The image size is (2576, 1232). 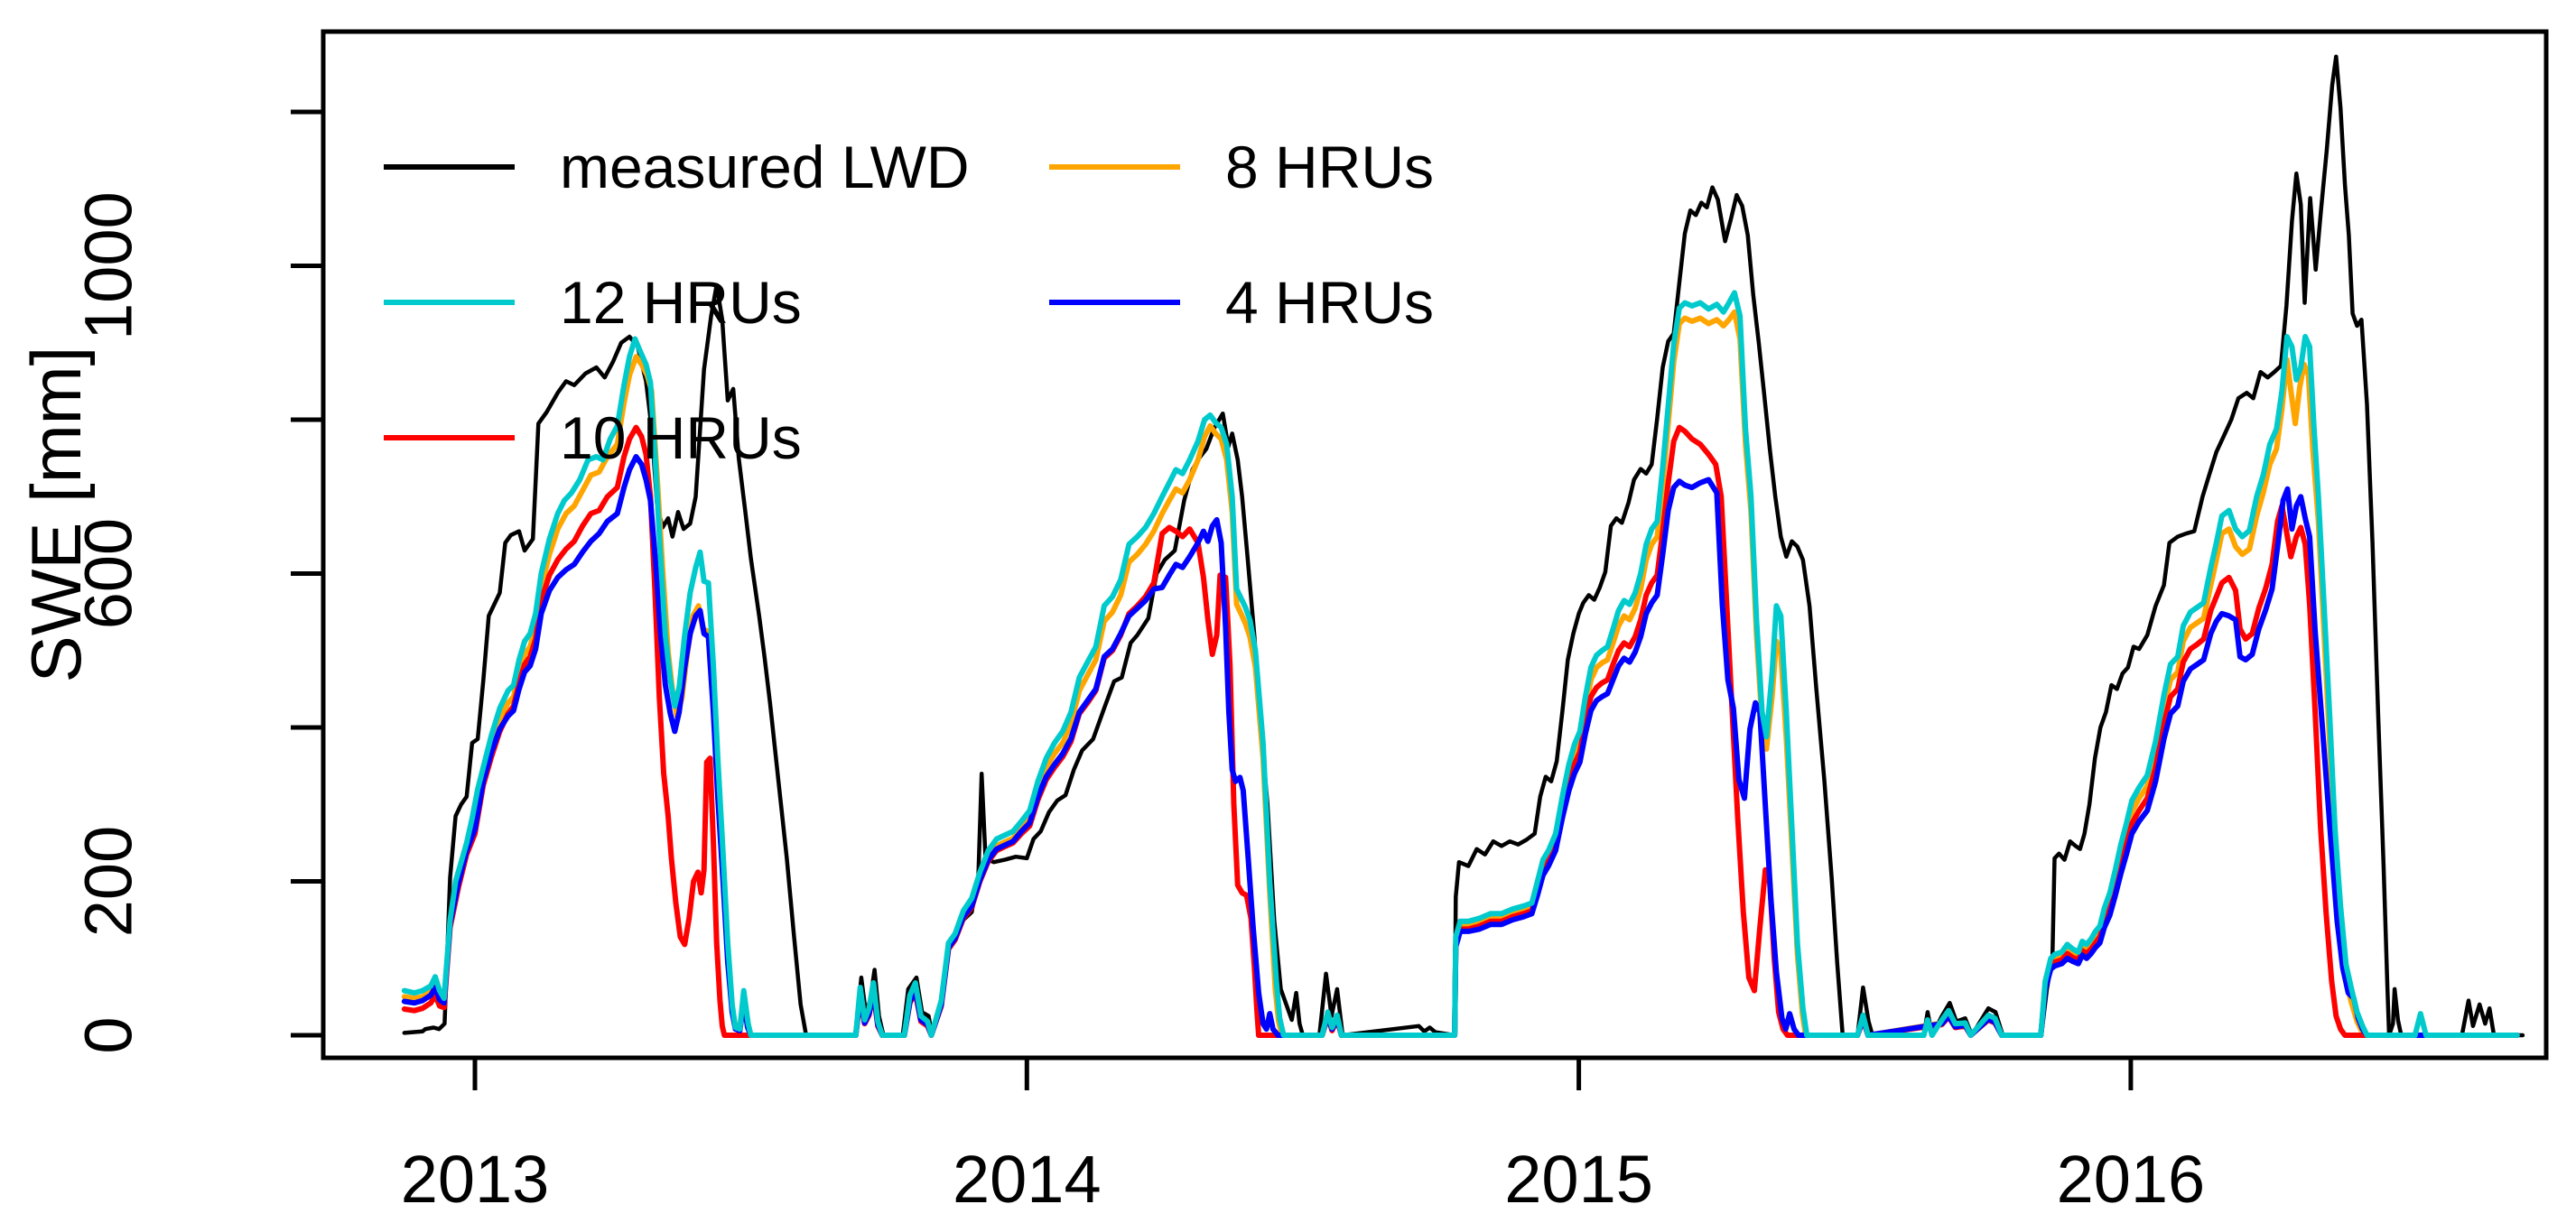 I want to click on legend-label-12-hrus: 12 HRUs, so click(x=681, y=302).